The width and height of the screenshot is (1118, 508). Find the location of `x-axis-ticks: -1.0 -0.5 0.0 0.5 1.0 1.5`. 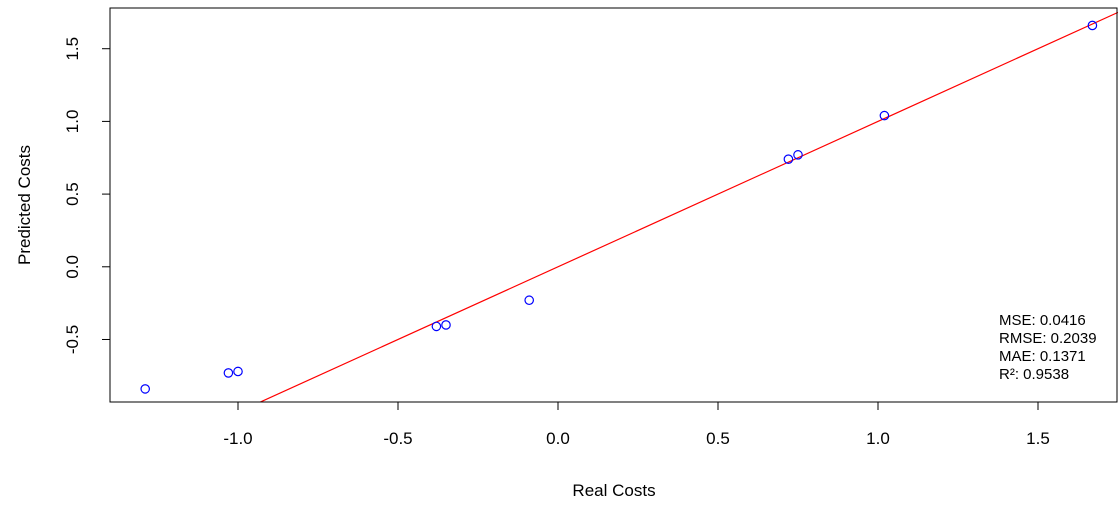

x-axis-ticks: -1.0 -0.5 0.0 0.5 1.0 1.5 is located at coordinates (636, 424).